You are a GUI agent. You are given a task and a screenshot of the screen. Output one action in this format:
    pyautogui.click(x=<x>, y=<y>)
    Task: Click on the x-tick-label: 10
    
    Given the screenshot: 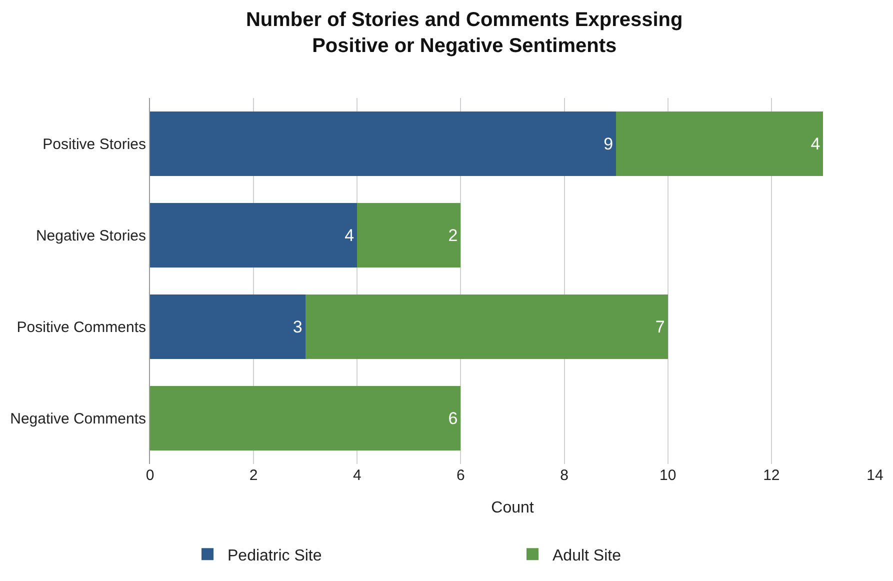 What is the action you would take?
    pyautogui.click(x=668, y=475)
    